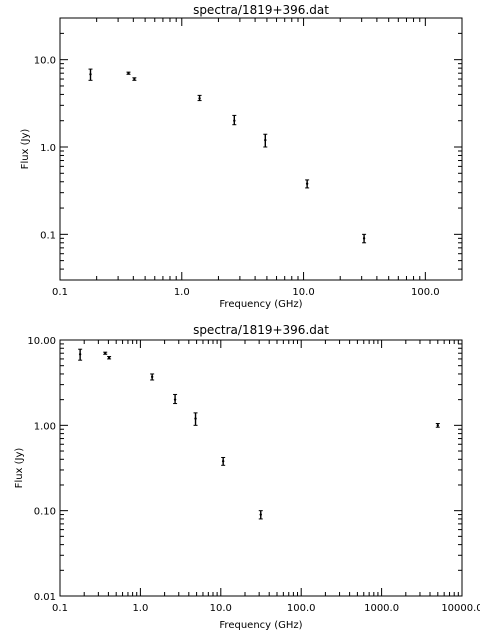 This screenshot has height=640, width=480. Describe the element at coordinates (381, 608) in the screenshot. I see `x-tick-label: 1000.0` at that location.